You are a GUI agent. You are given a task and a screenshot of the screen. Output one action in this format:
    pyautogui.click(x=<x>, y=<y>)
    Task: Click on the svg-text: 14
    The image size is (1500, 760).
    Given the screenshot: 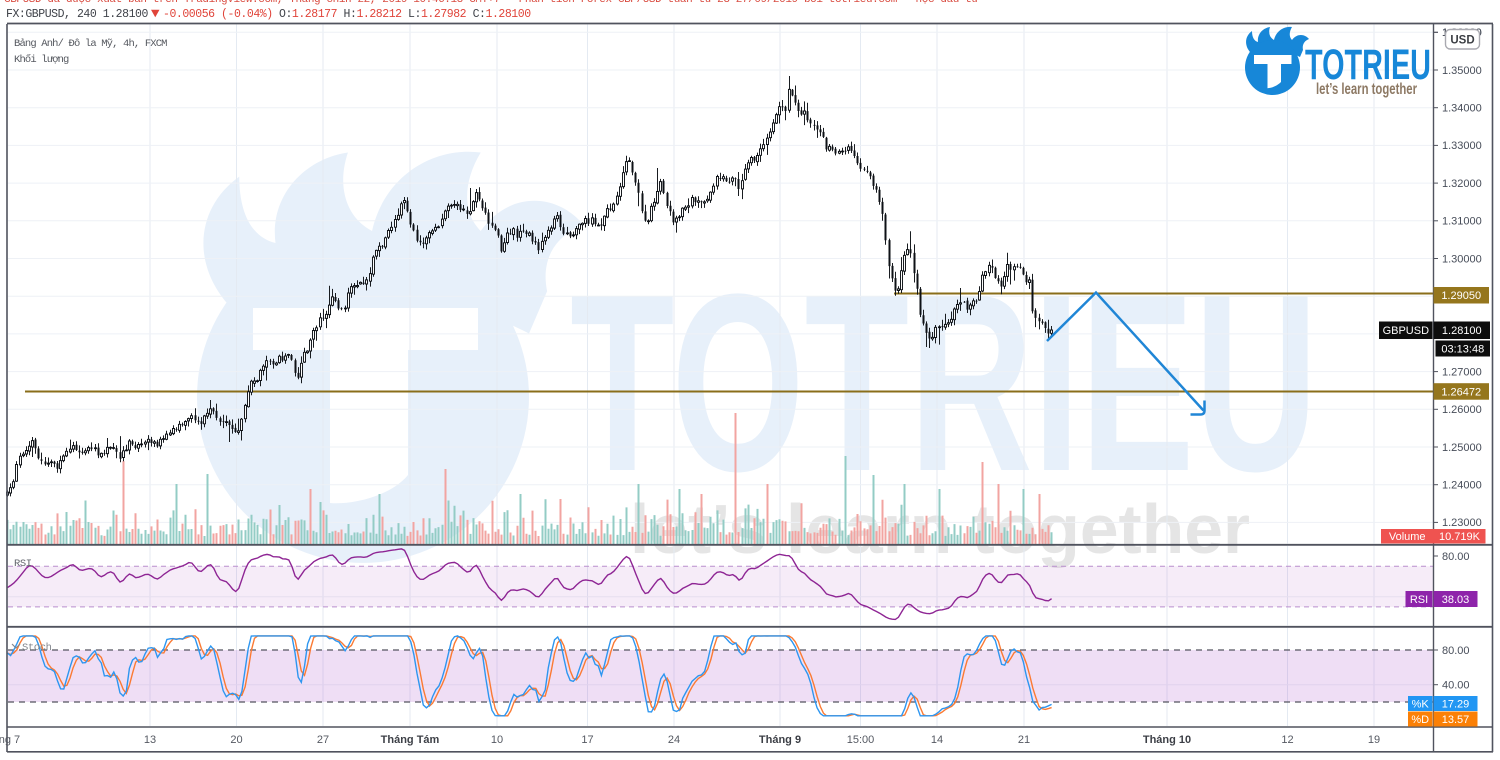 What is the action you would take?
    pyautogui.click(x=937, y=740)
    